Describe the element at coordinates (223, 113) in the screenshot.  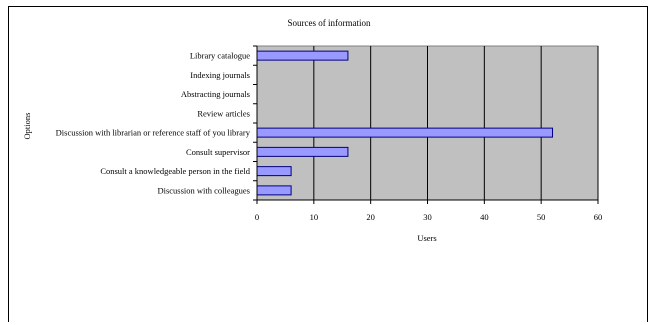
I see `y-tick-label: Review articles` at that location.